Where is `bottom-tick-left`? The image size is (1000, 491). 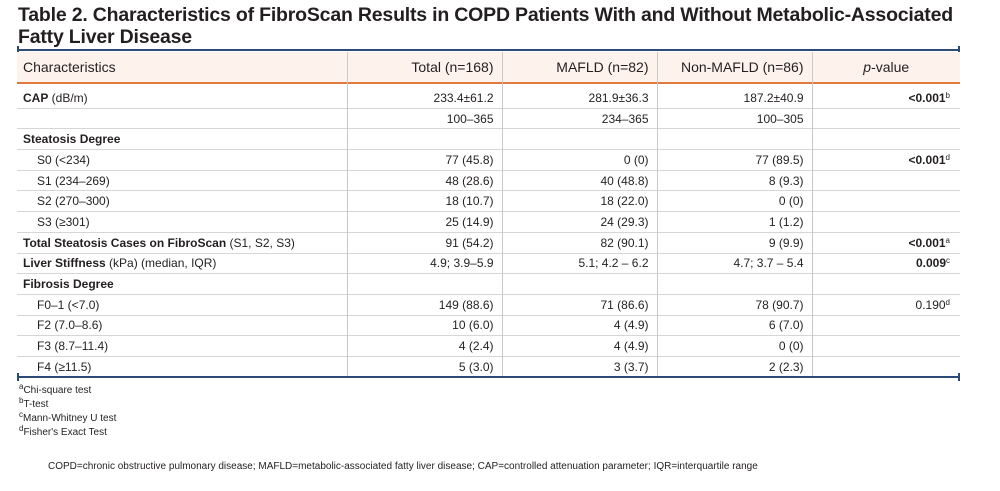 bottom-tick-left is located at coordinates (18, 377).